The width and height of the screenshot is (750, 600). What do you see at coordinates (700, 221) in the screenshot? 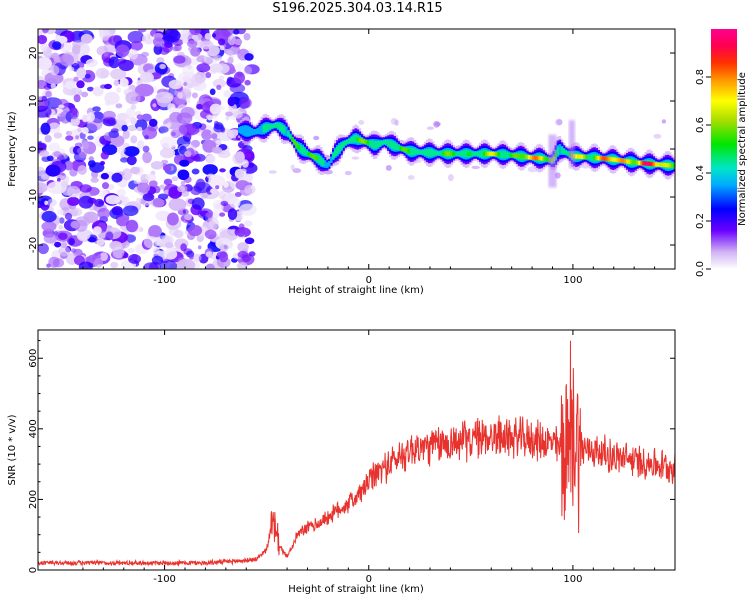
I see `colorbar-tick-label: 0.2` at bounding box center [700, 221].